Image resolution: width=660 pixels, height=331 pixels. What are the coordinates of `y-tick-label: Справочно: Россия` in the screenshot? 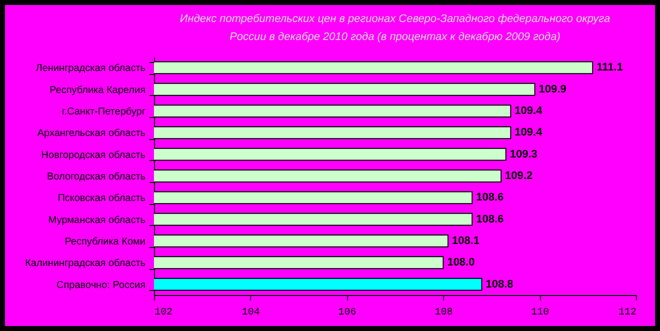 It's located at (101, 285).